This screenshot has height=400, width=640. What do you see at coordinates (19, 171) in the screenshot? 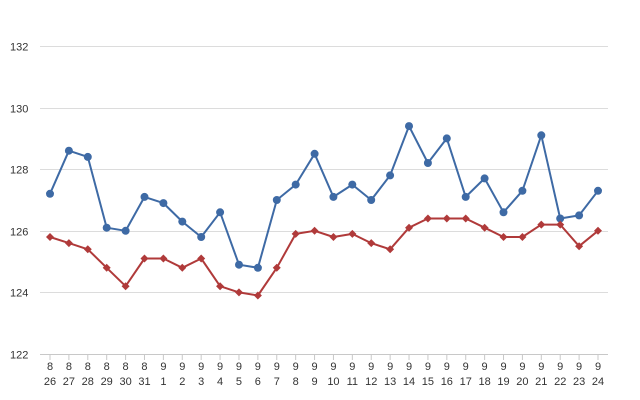
I see `y-tick-label: 128` at bounding box center [19, 171].